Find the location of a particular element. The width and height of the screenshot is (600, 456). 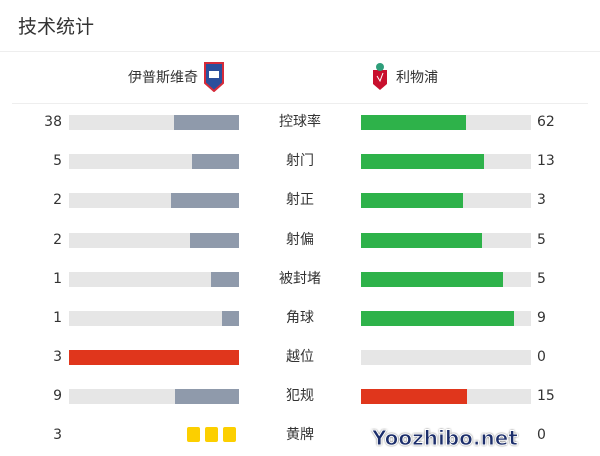

liverpool-crest-icon is located at coordinates (380, 76).